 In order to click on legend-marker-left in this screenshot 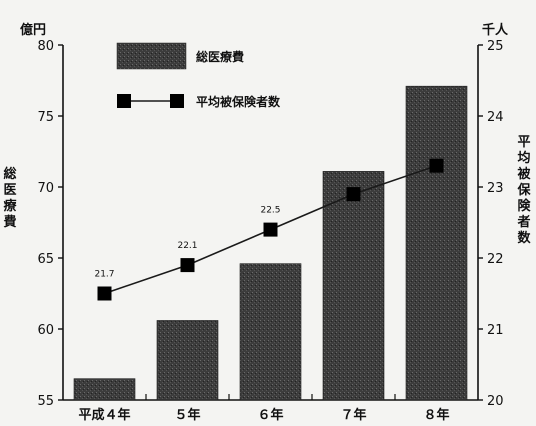, I will do `click(124, 101)`.